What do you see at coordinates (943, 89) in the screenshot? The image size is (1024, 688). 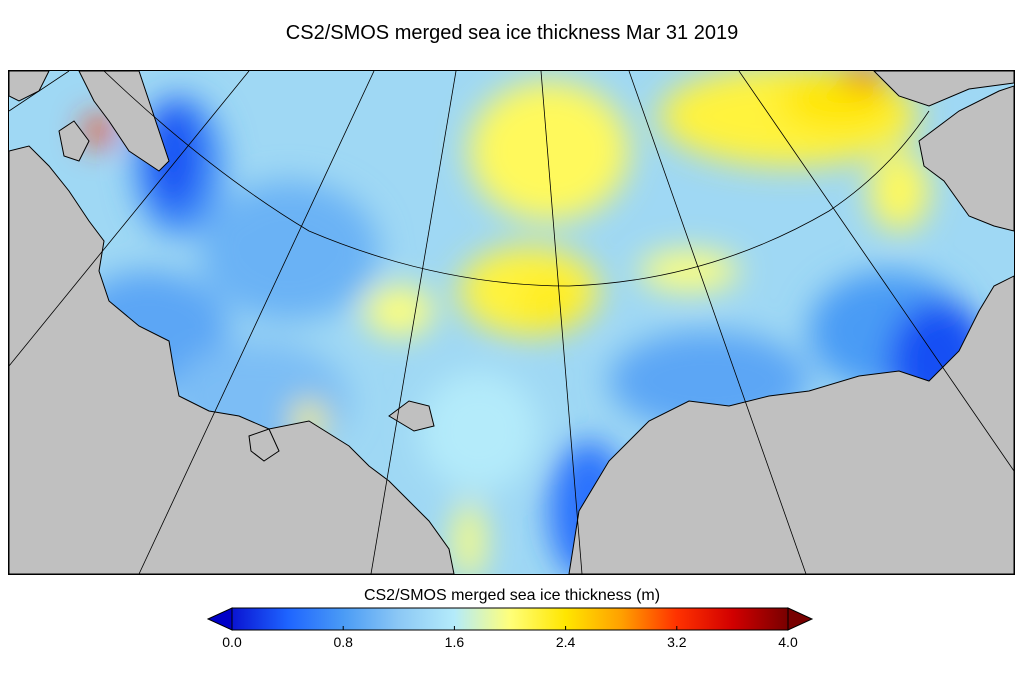 I see `land-corner-ne` at bounding box center [943, 89].